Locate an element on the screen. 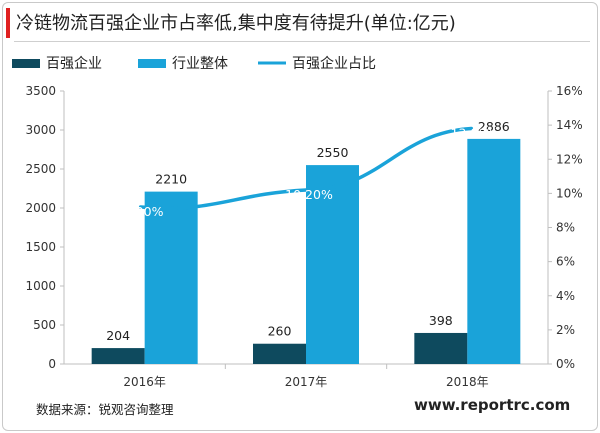 The height and width of the screenshot is (433, 600). share-value-label: 13.80% is located at coordinates (474, 133).